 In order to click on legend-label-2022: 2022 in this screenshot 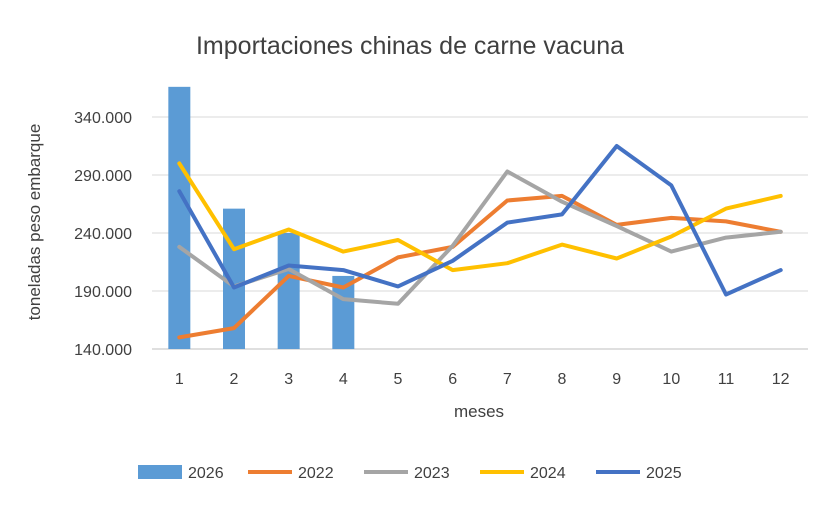, I will do `click(316, 473)`.